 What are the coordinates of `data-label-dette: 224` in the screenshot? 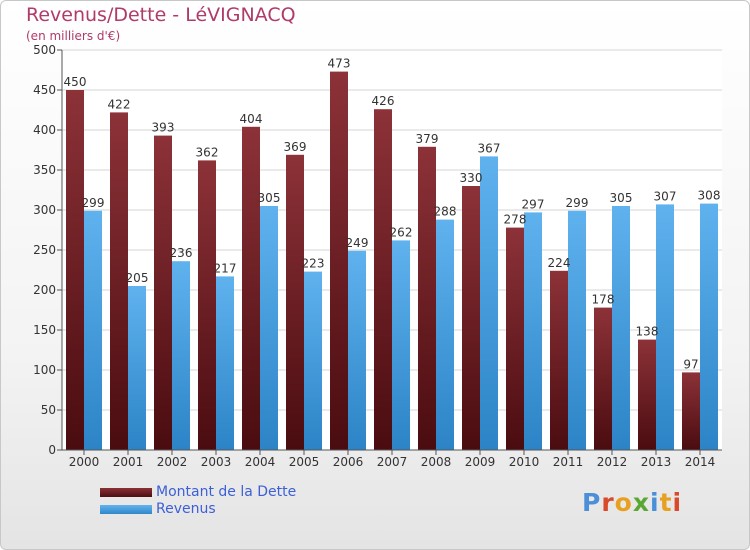 It's located at (559, 263).